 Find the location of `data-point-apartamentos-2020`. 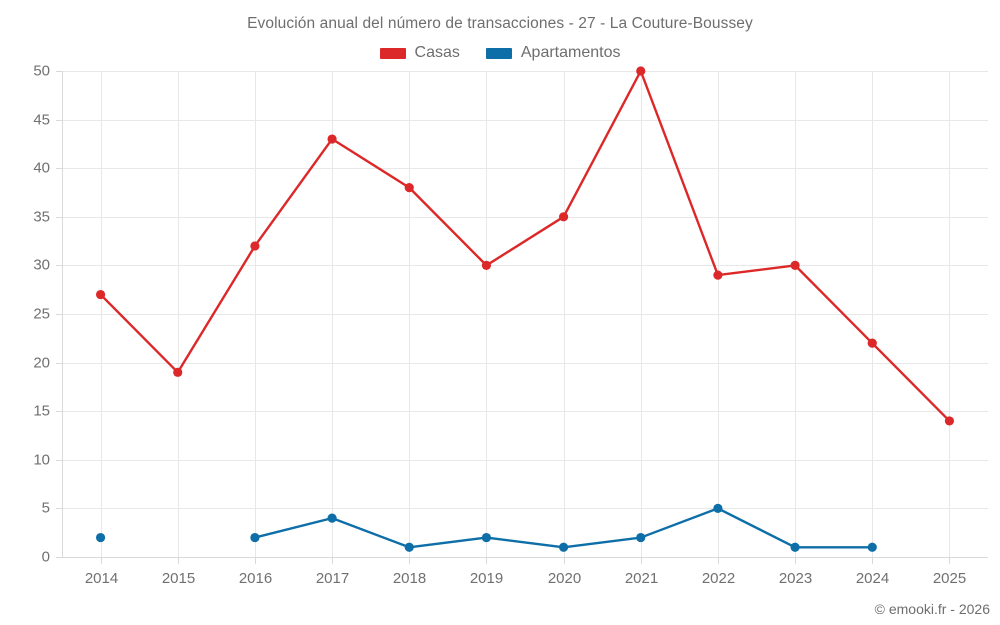

data-point-apartamentos-2020 is located at coordinates (563, 547).